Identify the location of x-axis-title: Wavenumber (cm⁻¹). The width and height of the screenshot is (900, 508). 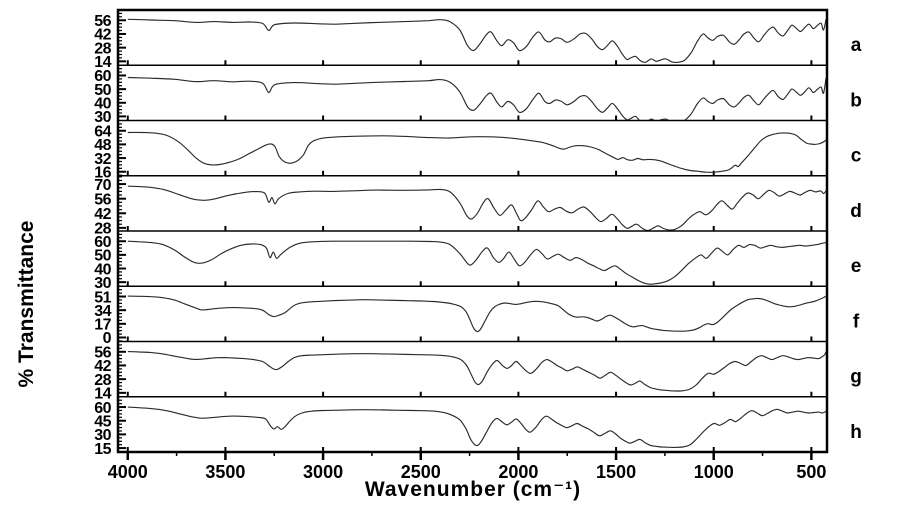
(473, 489).